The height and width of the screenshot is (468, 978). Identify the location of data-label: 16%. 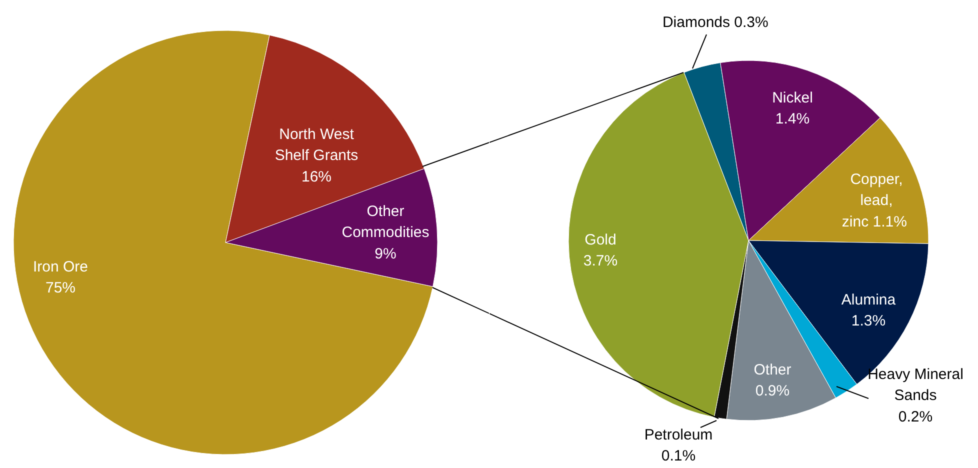
(316, 177).